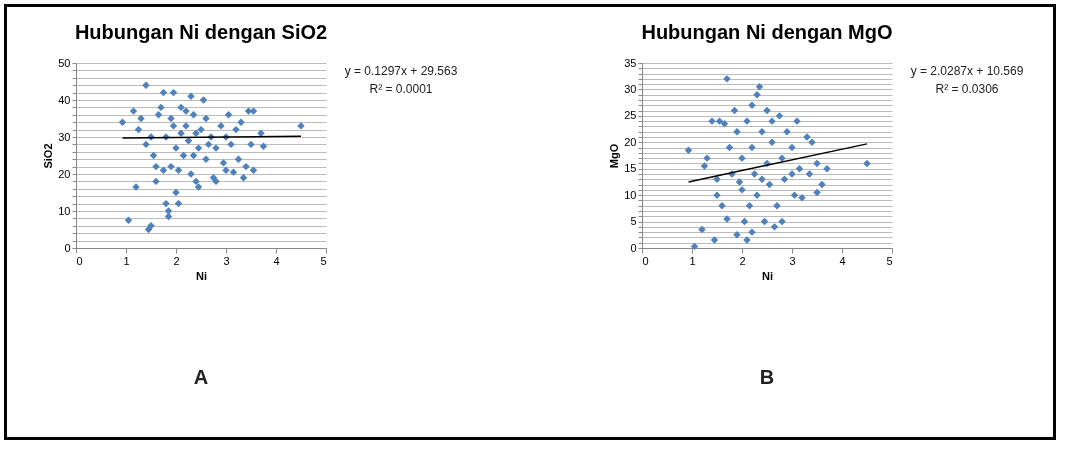 This screenshot has height=452, width=1070. Describe the element at coordinates (64, 62) in the screenshot. I see `y-tick-label: 50` at that location.